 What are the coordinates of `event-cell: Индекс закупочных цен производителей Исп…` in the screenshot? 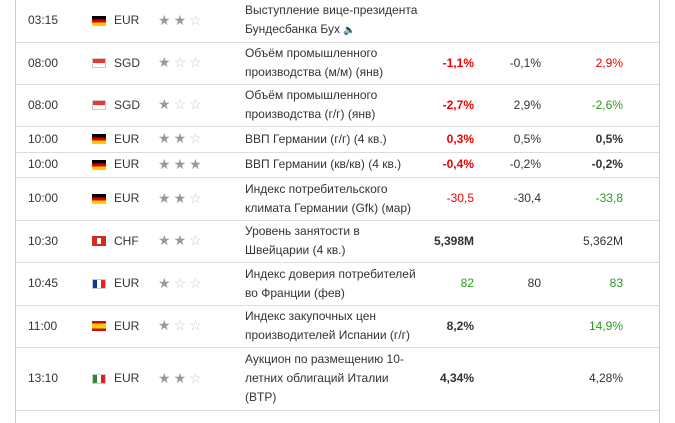 It's located at (333, 326).